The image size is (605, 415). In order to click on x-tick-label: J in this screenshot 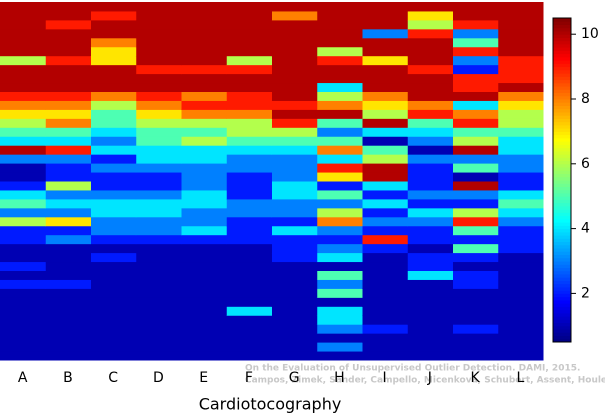, I will do `click(429, 378)`.